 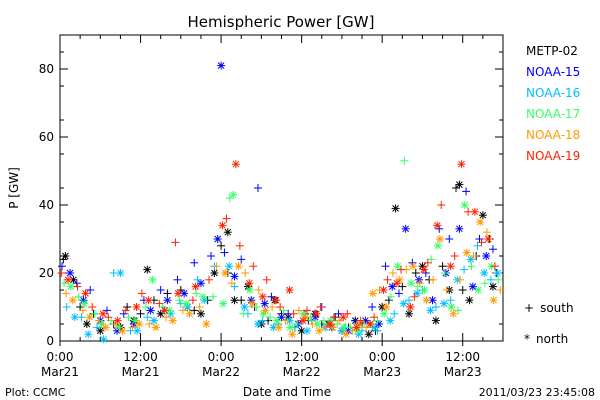 I want to click on x-tick-time-label: 12:00, so click(x=462, y=357).